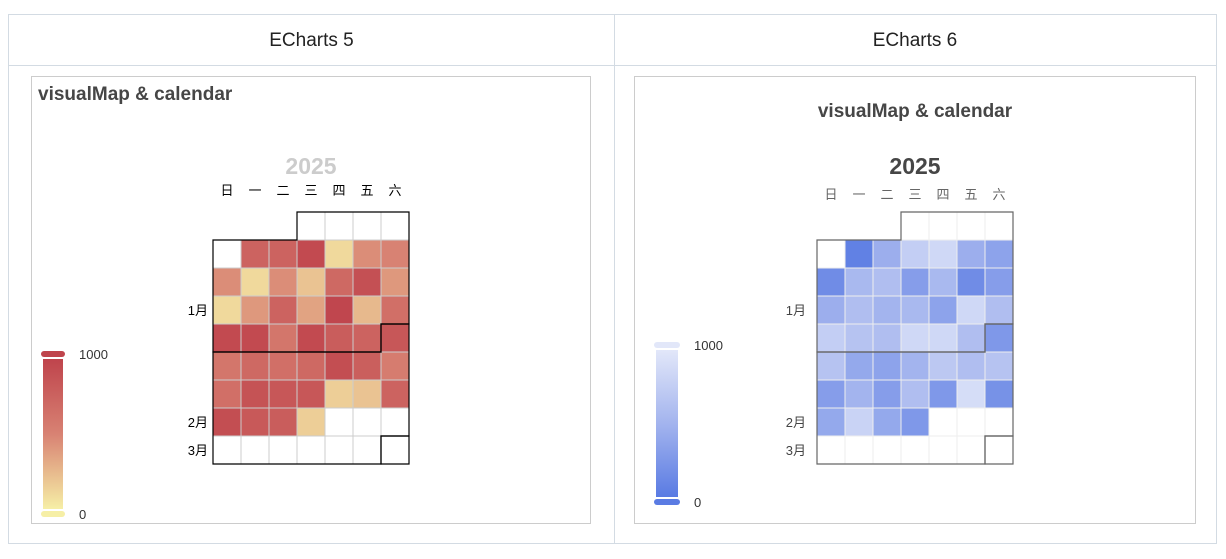 The width and height of the screenshot is (1226, 559). I want to click on month-label: 2月, so click(198, 422).